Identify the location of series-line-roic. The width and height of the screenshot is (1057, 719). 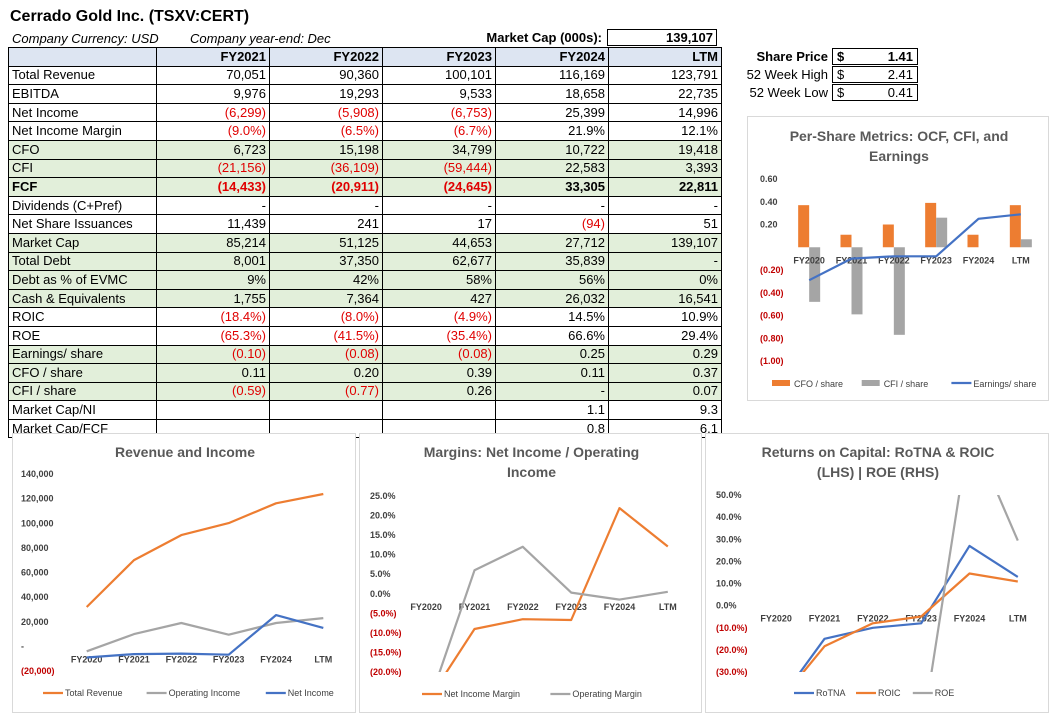
(910, 622).